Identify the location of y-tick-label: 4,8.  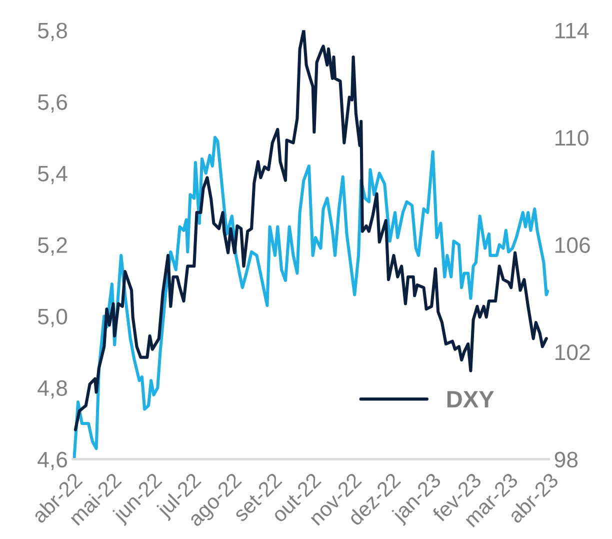
(53, 389).